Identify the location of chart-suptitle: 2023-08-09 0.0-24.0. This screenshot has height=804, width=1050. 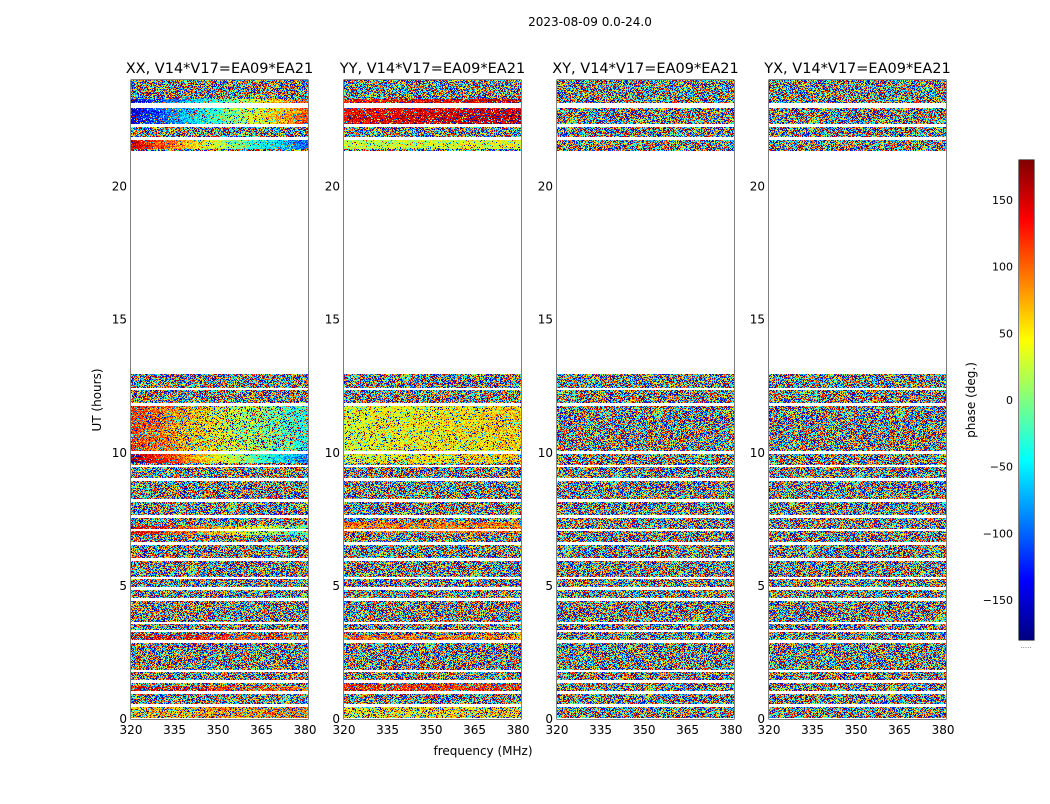
(590, 22).